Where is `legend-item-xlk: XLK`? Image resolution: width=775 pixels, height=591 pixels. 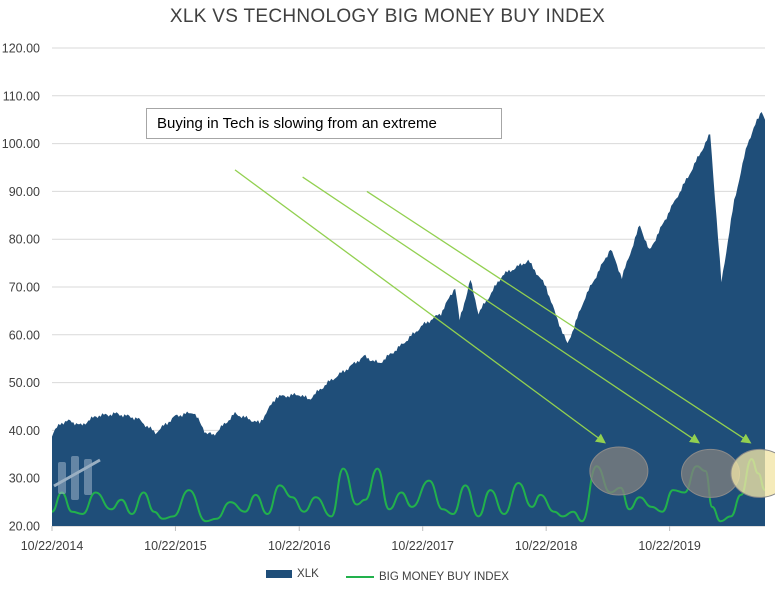 legend-item-xlk: XLK is located at coordinates (292, 574).